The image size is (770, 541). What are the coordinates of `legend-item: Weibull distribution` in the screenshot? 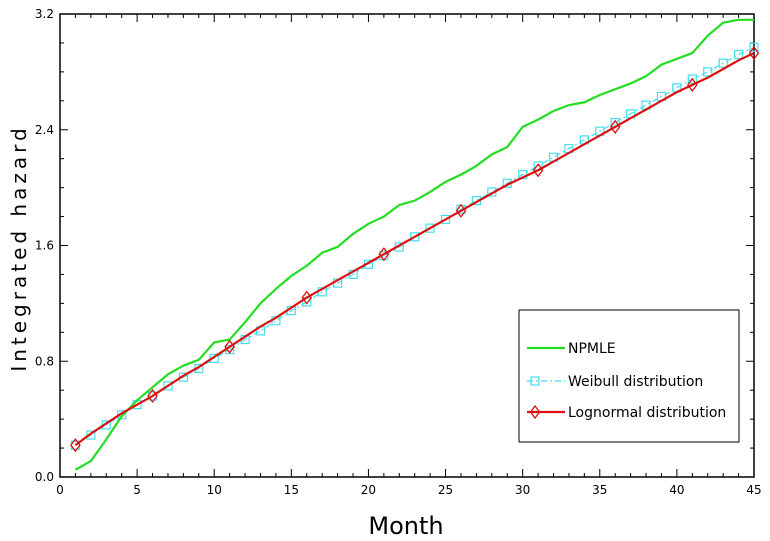 It's located at (615, 382).